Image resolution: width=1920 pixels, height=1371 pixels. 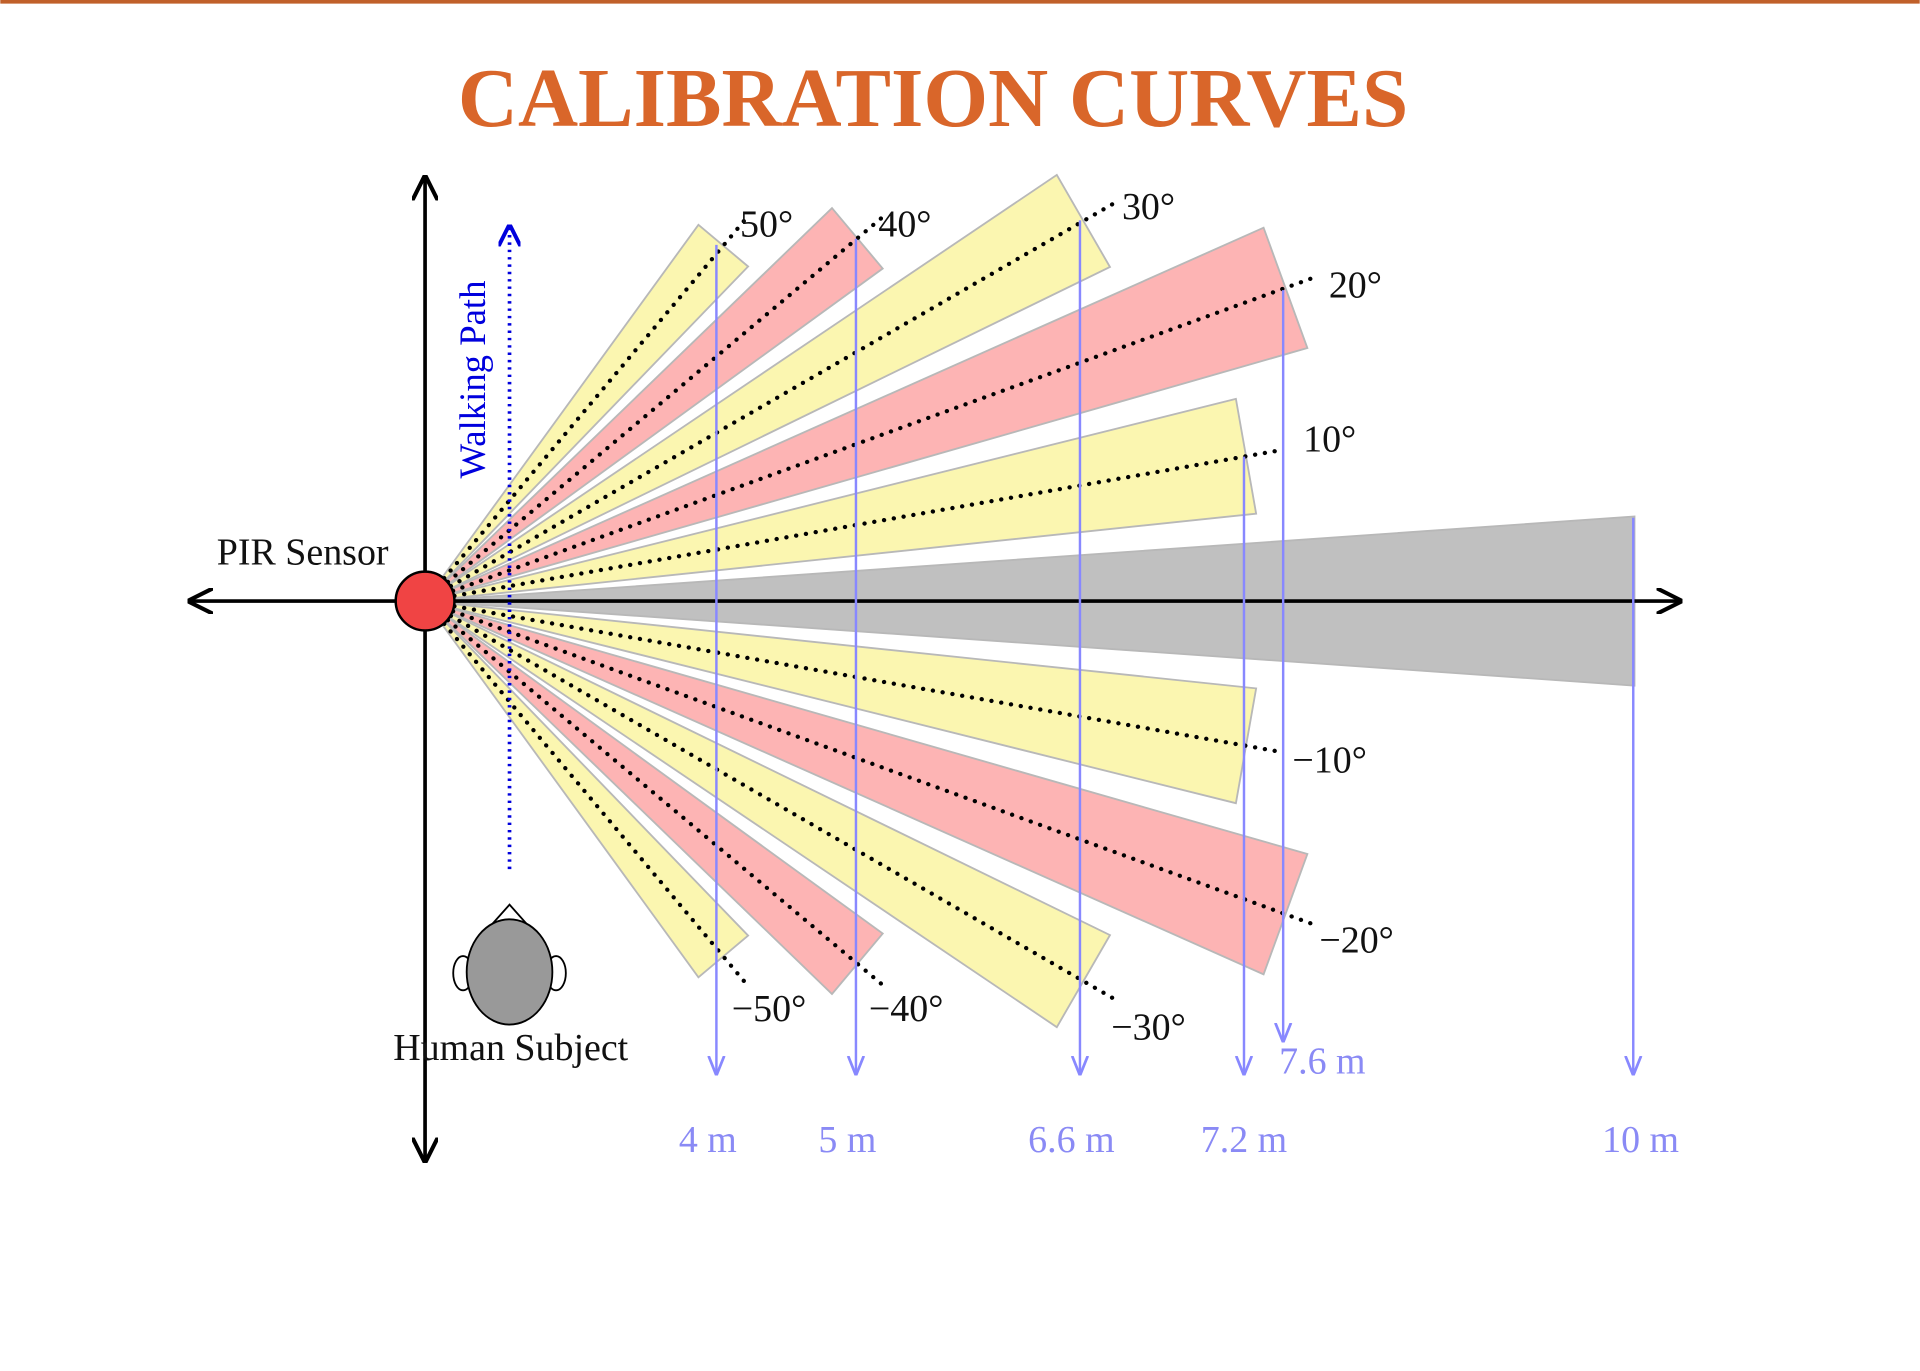 What do you see at coordinates (1355, 285) in the screenshot?
I see `angle-label: 20°` at bounding box center [1355, 285].